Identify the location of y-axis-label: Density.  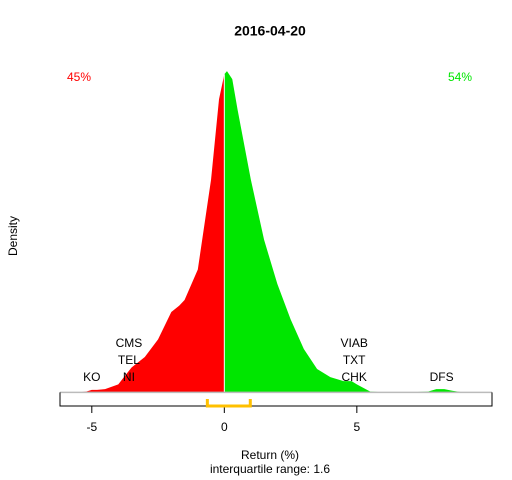
(13, 236).